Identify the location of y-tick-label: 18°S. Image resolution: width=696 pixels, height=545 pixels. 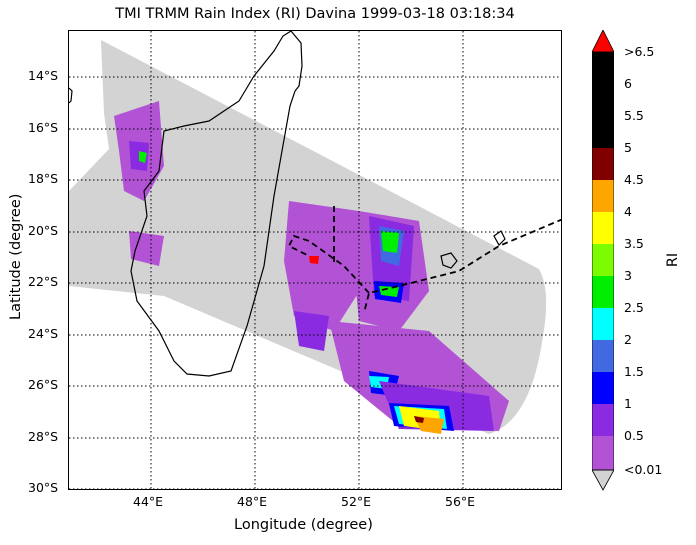
(43, 178).